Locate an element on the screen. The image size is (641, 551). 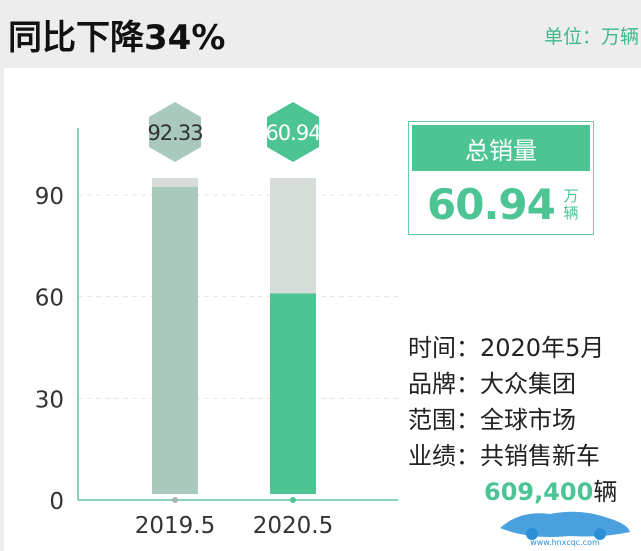
info-row-time: 时间：2020年5月 is located at coordinates (512, 348).